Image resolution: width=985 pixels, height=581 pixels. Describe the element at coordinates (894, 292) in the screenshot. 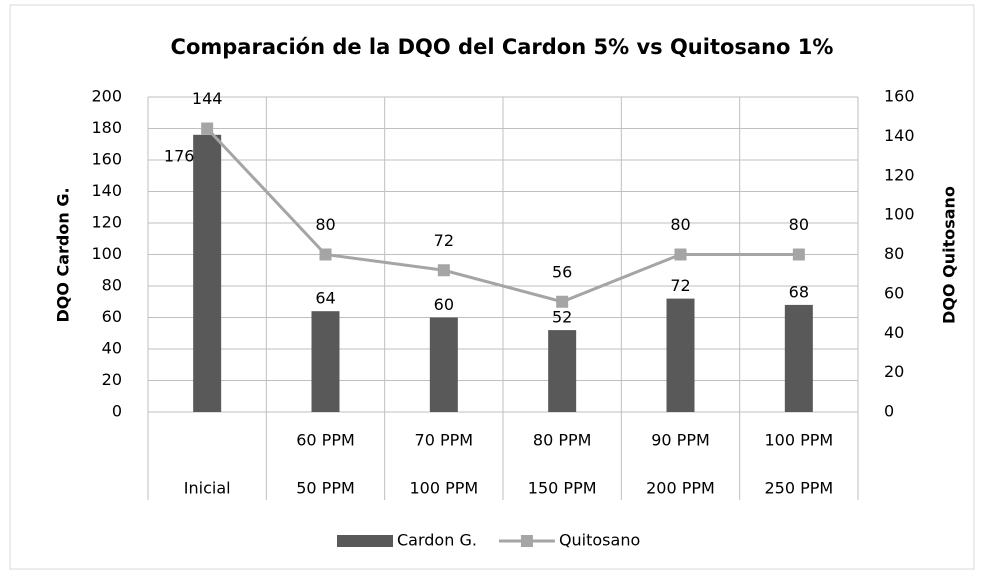

I see `y2-tick-label: 60` at that location.